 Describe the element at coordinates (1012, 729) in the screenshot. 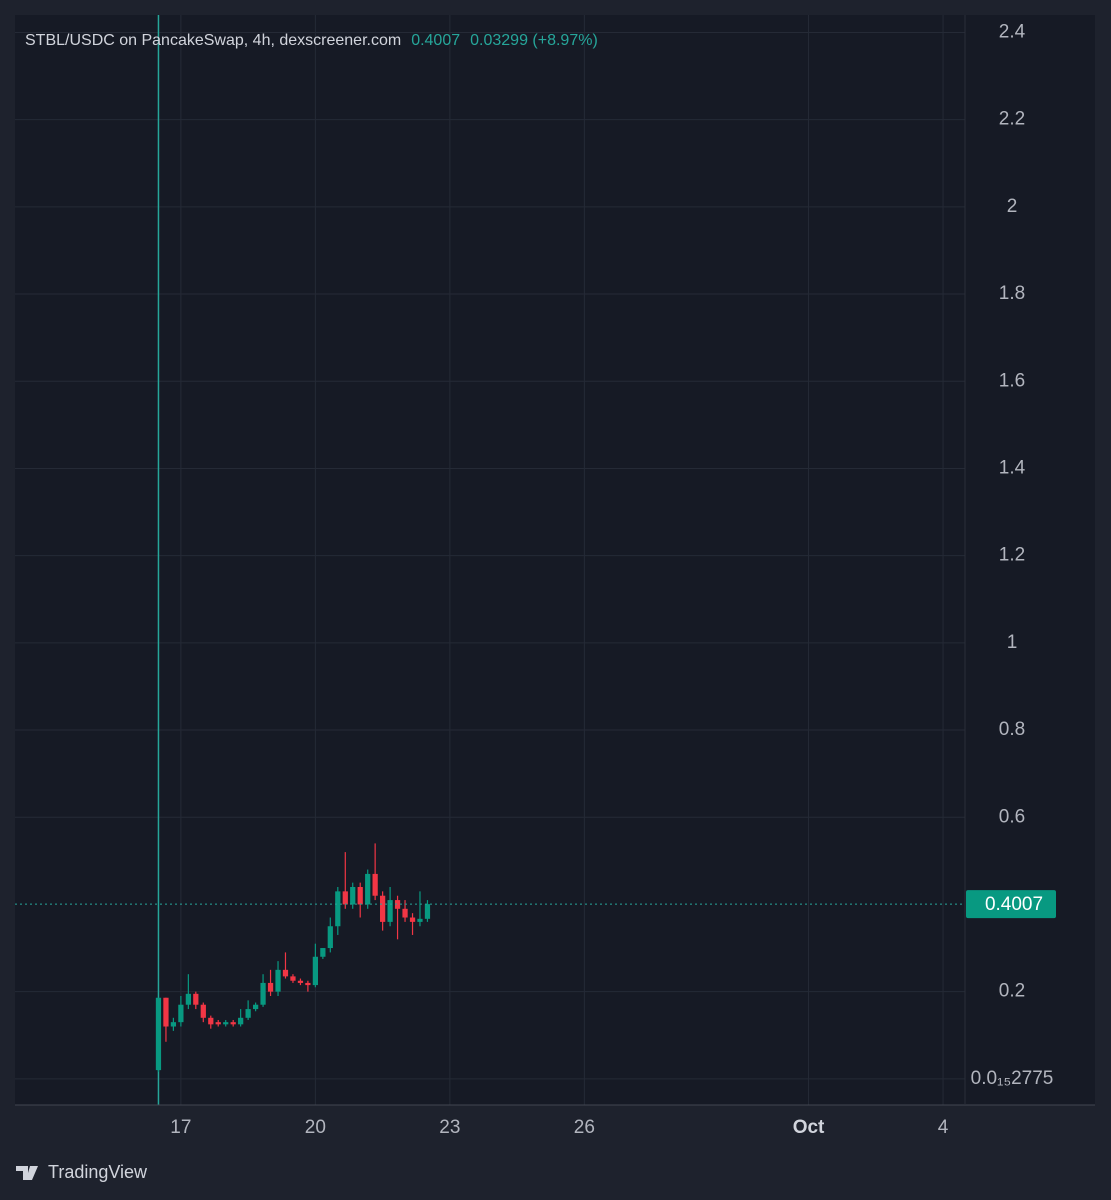

I see `y-tick-label: 0.8` at that location.